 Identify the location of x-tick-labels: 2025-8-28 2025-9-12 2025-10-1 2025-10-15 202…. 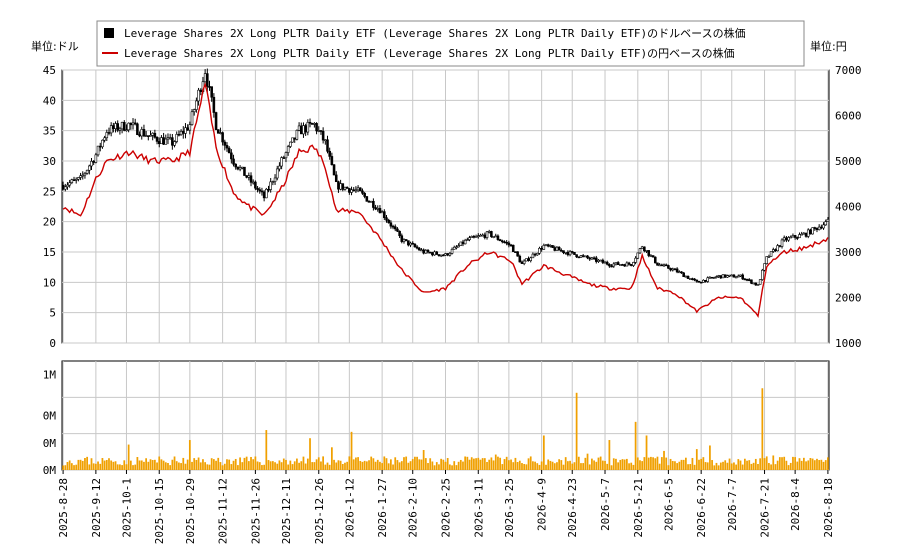
(446, 507).